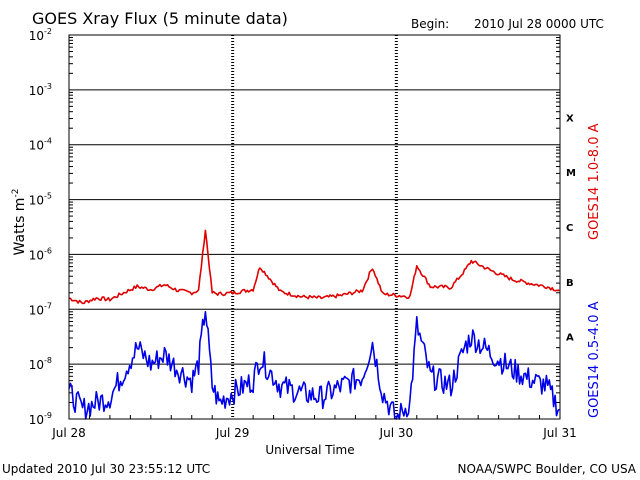  Describe the element at coordinates (559, 433) in the screenshot. I see `x-tick-label: Jul 31` at that location.